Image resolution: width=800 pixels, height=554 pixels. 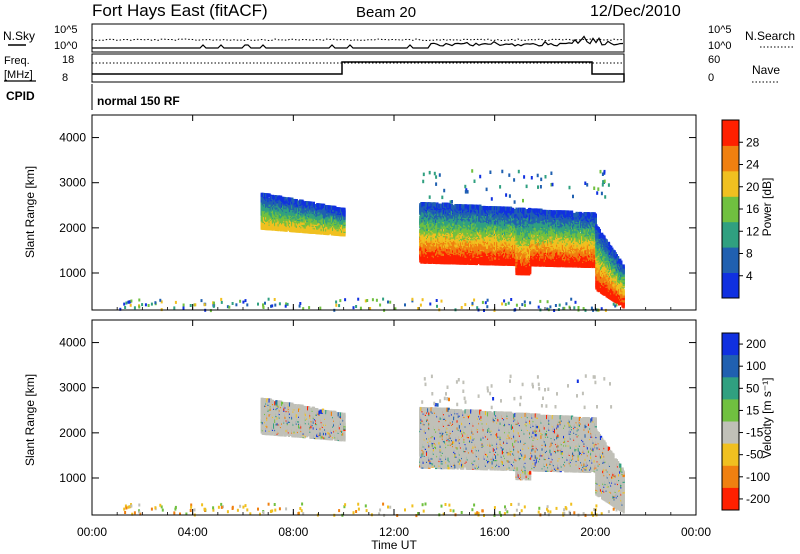 I want to click on nsearch-tick-bottom: 10^0, so click(x=720, y=46).